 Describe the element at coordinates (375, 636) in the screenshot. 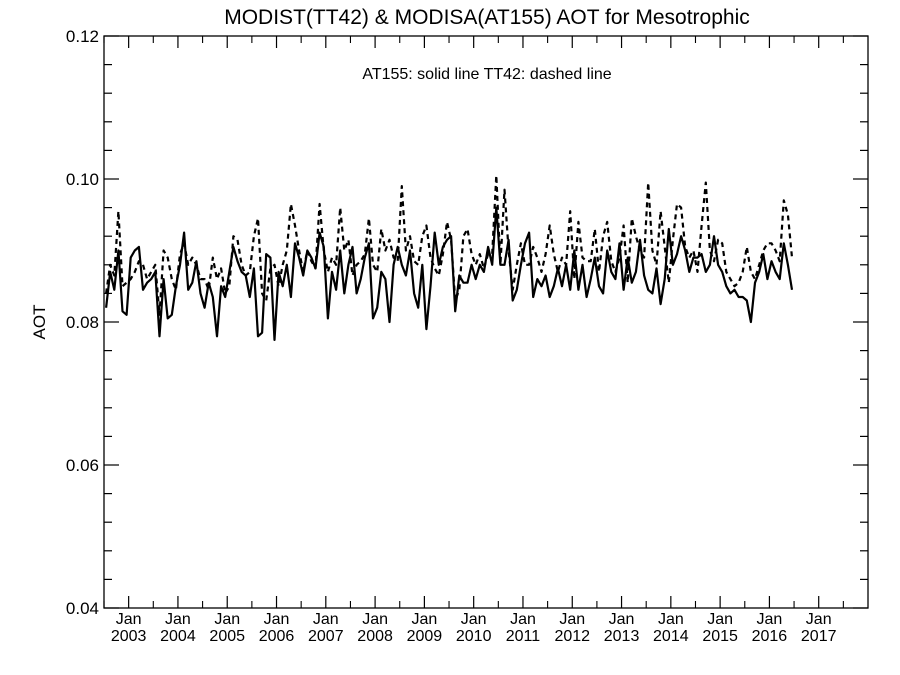

I see `x-tick-year-label: 2008` at that location.